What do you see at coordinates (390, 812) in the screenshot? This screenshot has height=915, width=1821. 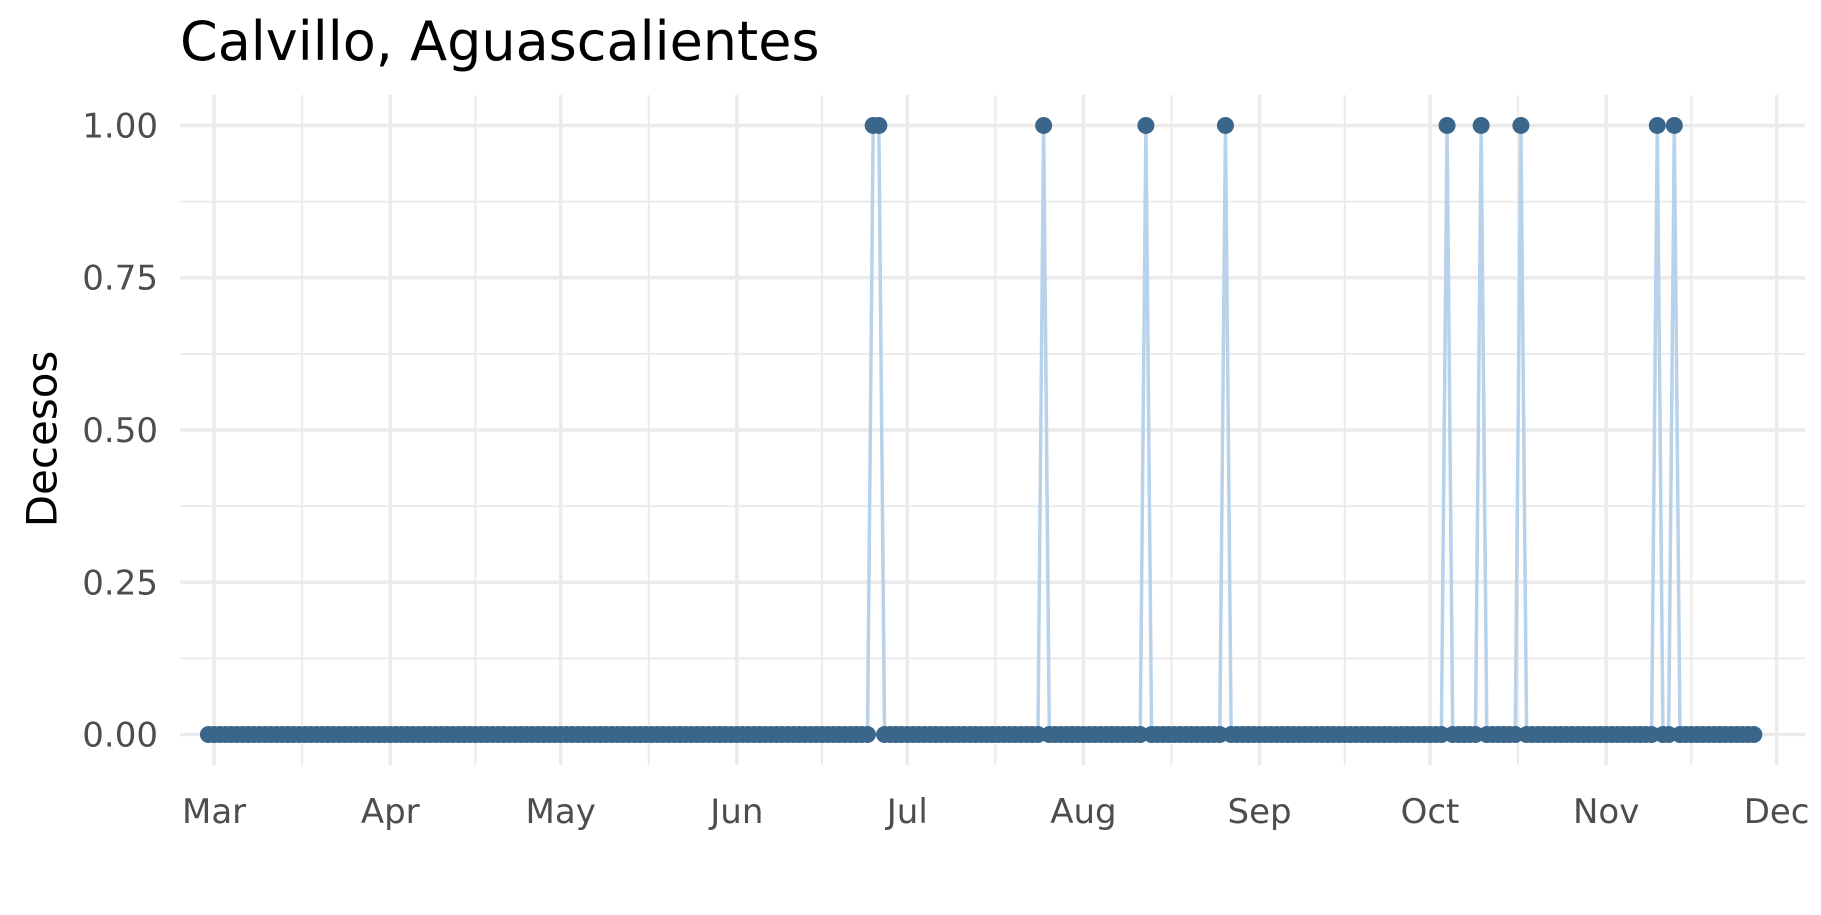 I see `x-tick-label: Apr` at bounding box center [390, 812].